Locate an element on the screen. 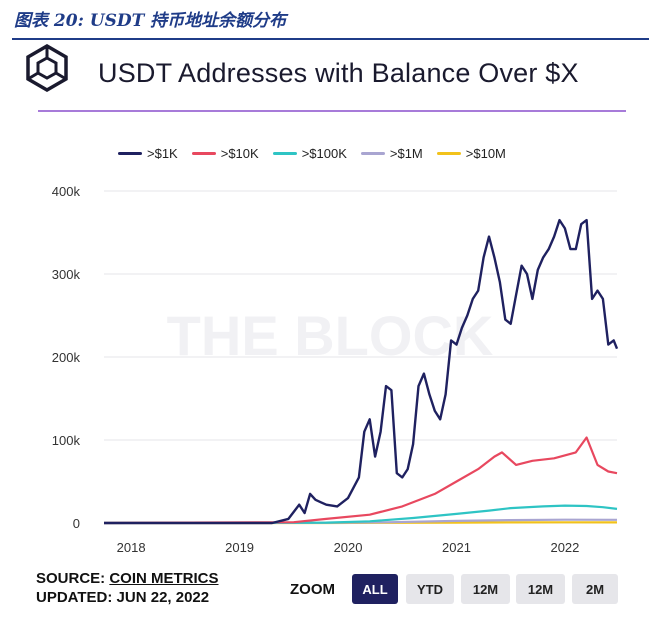  y-tick-label: 300k is located at coordinates (66, 274).